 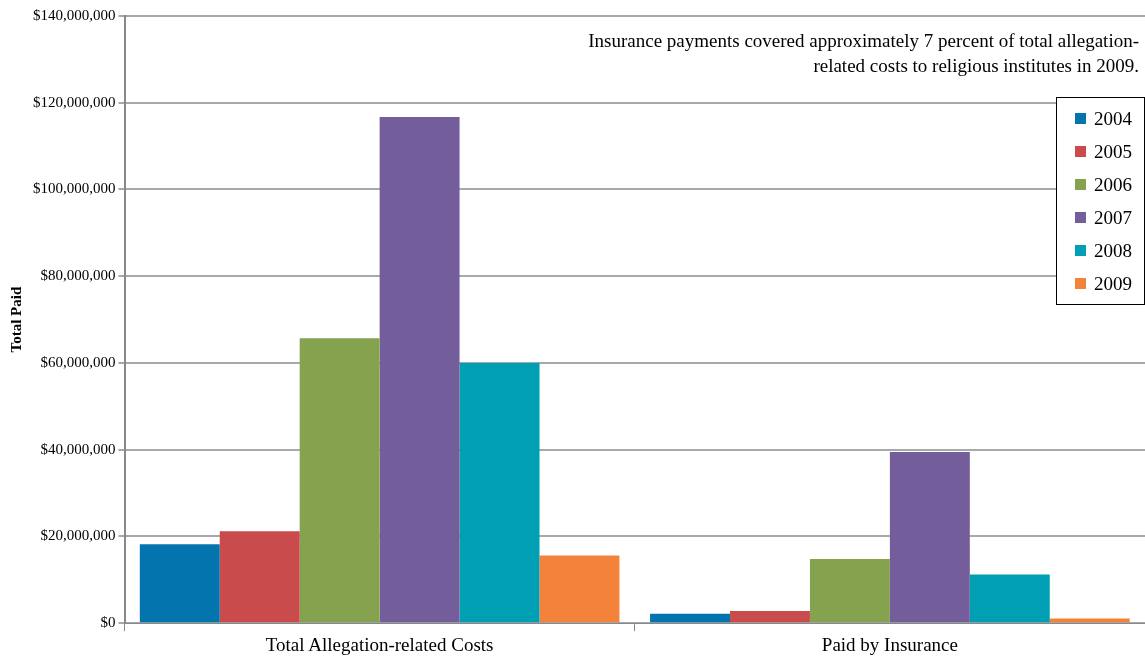 I want to click on y-tick-label: $20,000,000, so click(x=78, y=535).